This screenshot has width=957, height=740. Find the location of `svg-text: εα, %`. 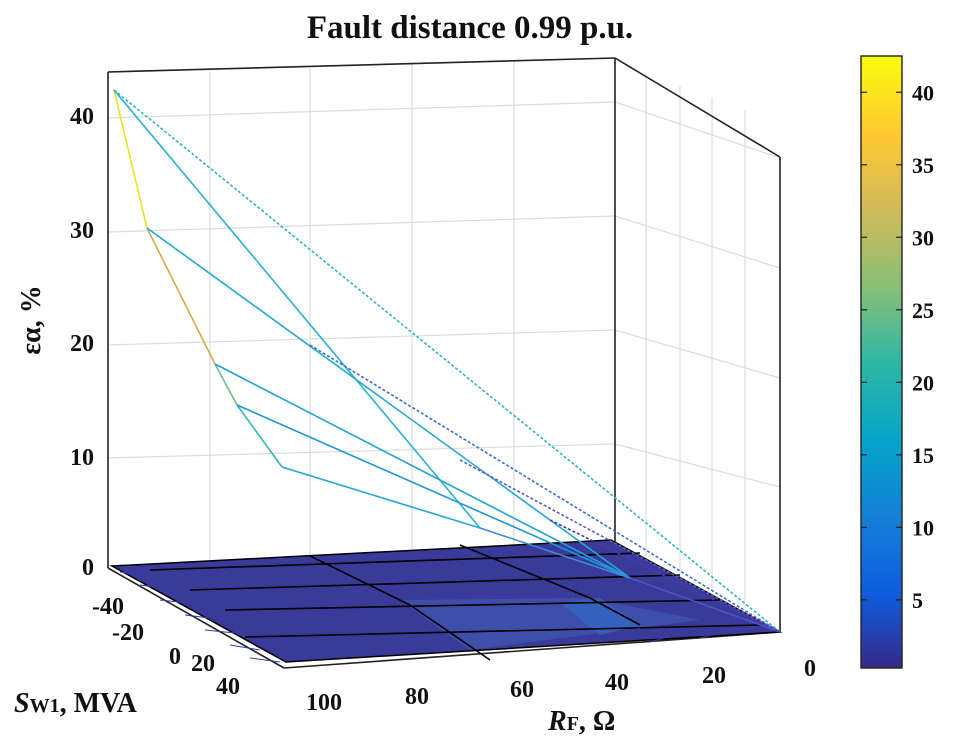

svg-text: εα, % is located at coordinates (31, 320).